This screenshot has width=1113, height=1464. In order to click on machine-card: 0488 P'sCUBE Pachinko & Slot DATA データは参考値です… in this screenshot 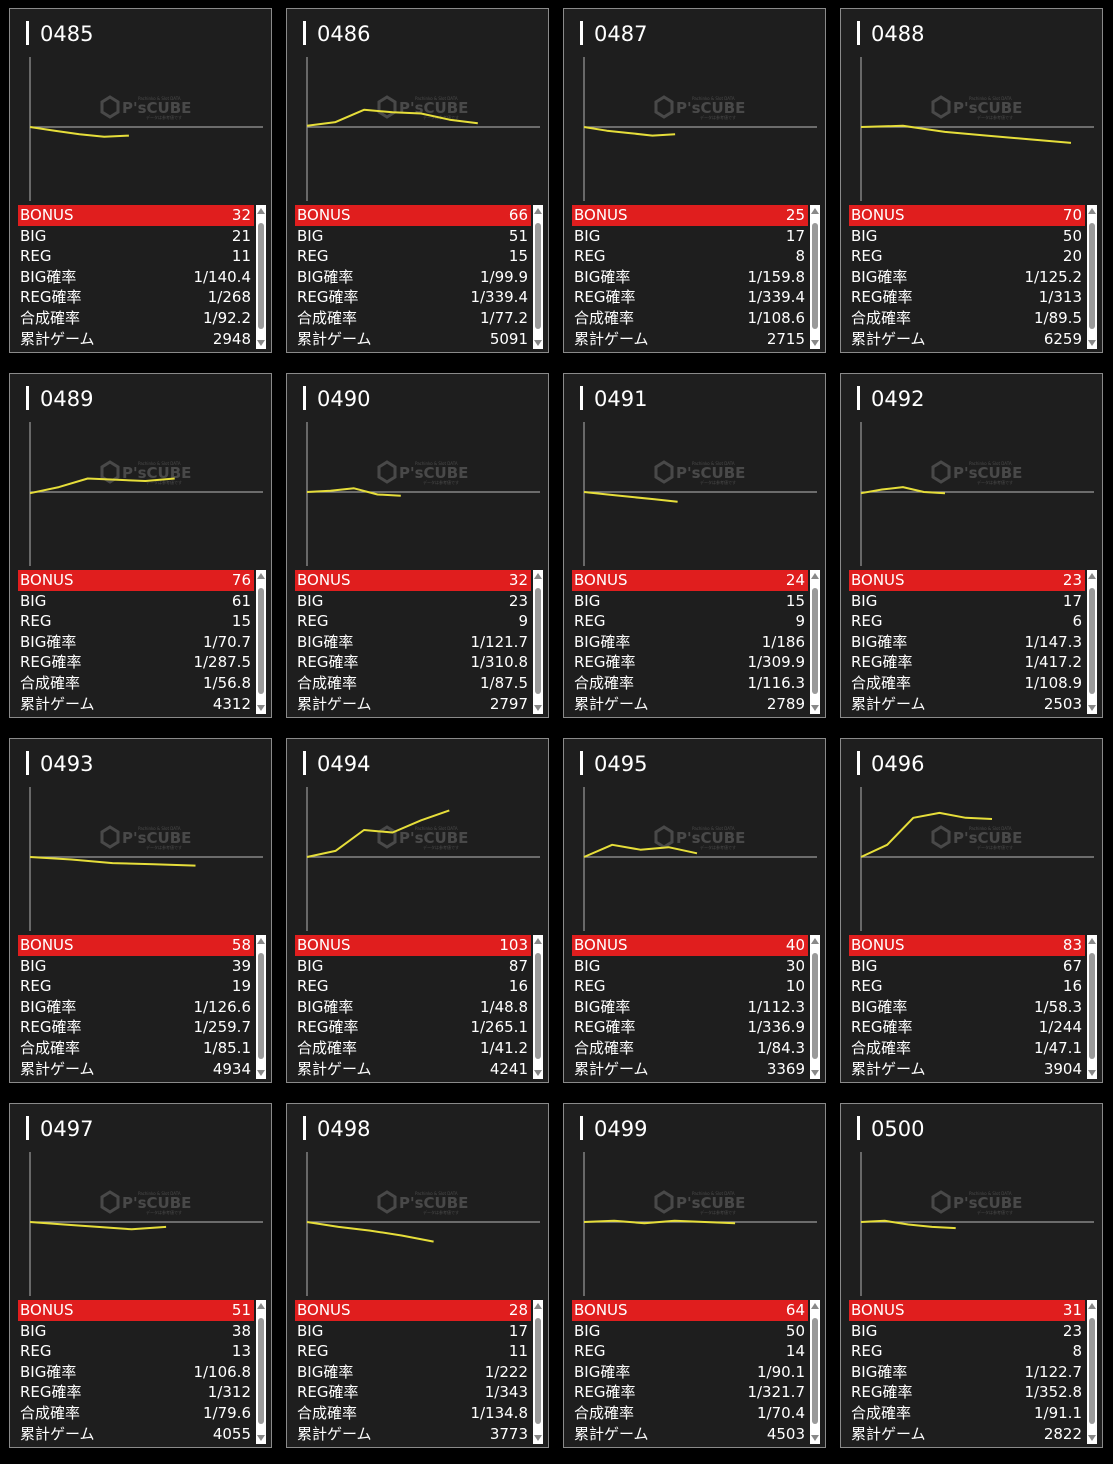, I will do `click(971, 180)`.